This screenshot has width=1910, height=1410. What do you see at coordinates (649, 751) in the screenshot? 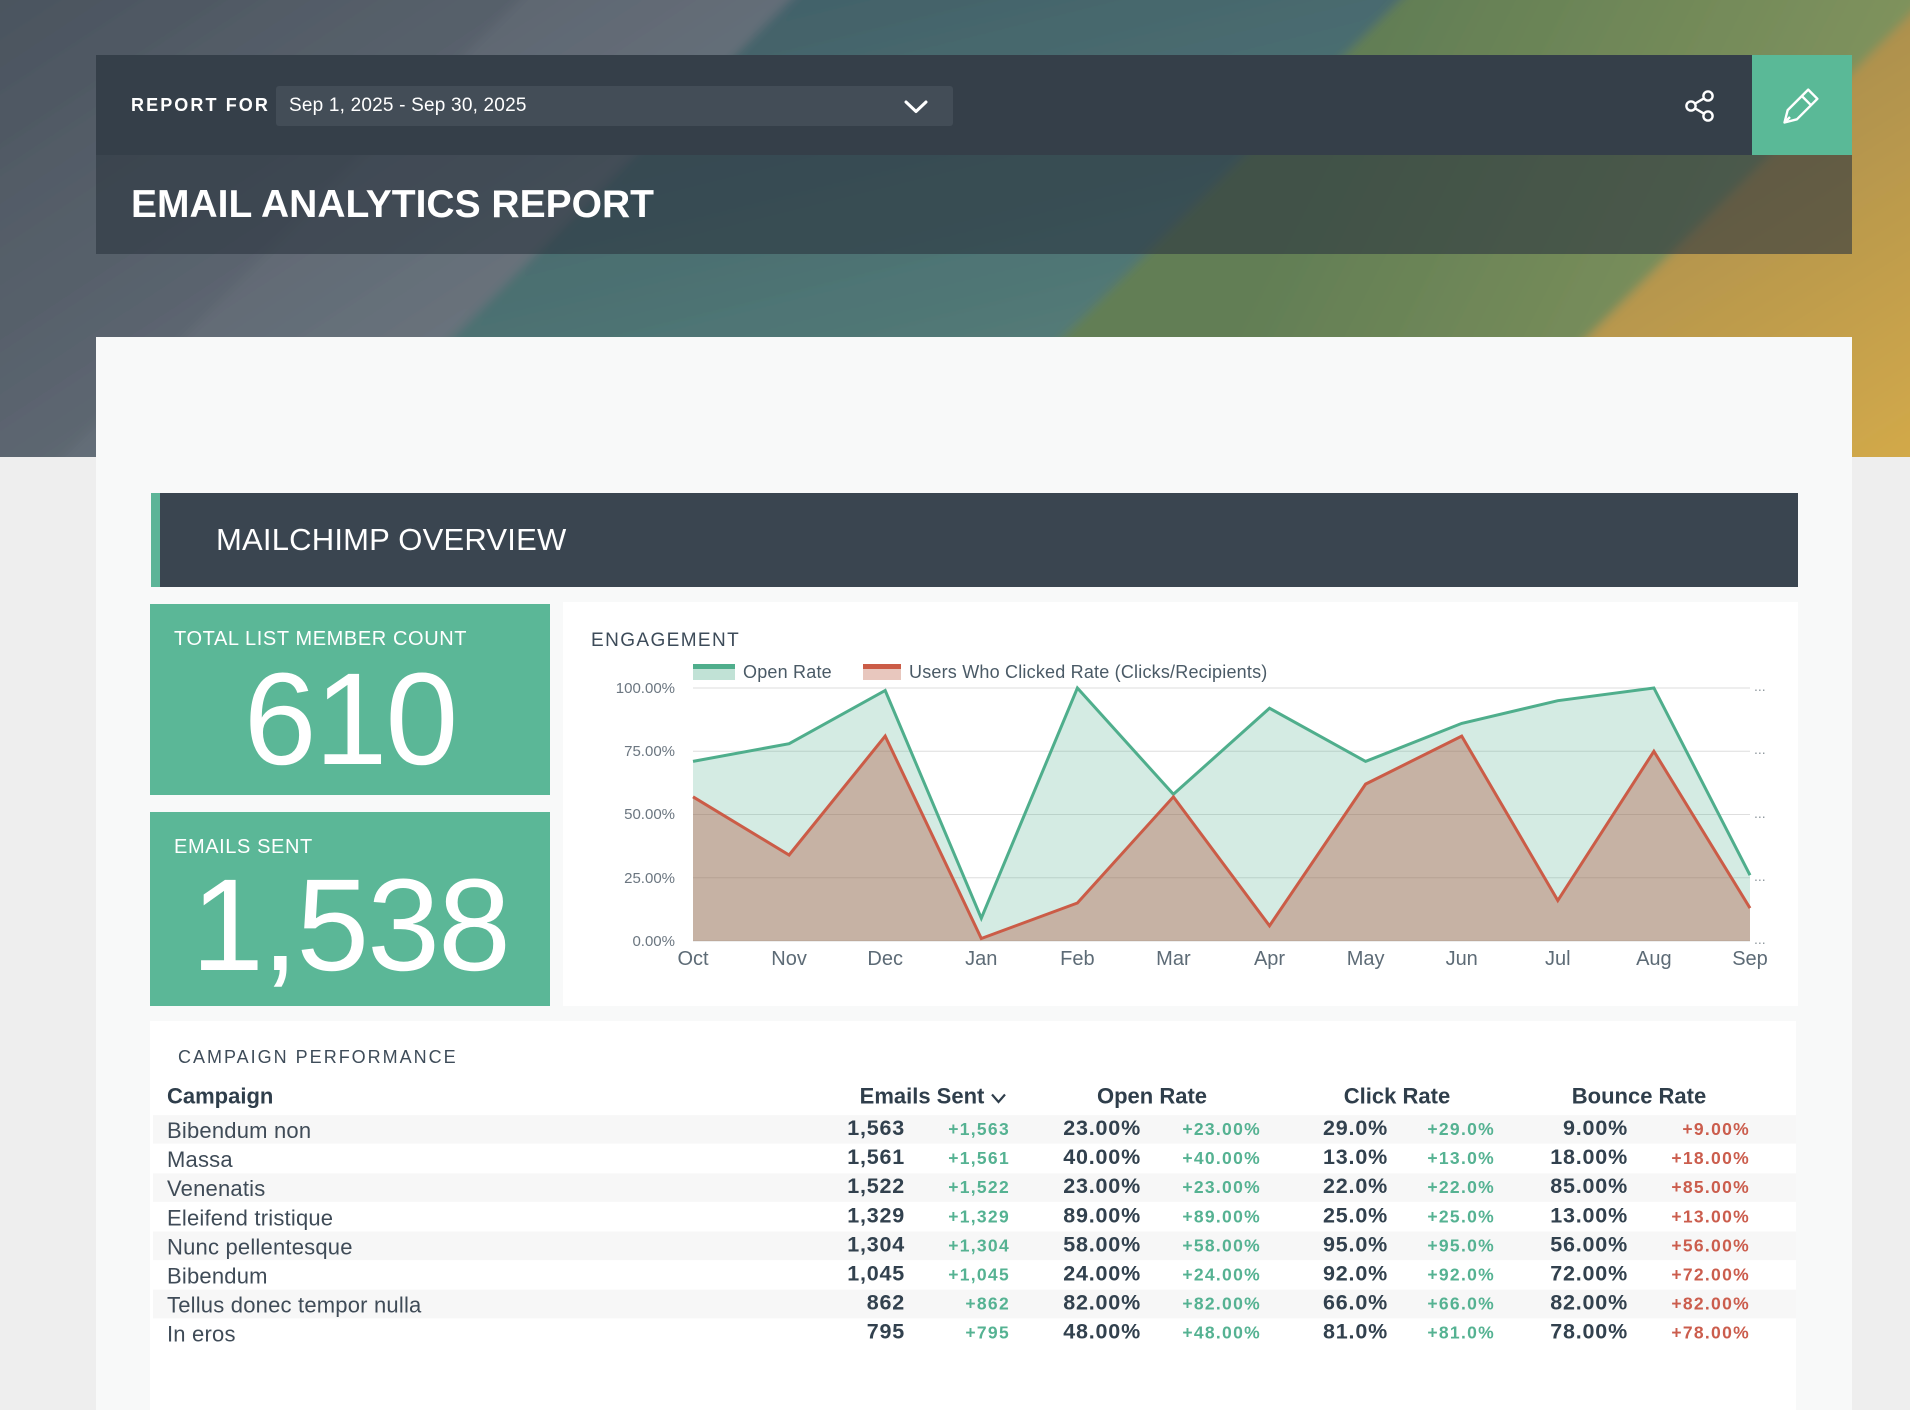
I see `svg-text: 75.00%` at bounding box center [649, 751].